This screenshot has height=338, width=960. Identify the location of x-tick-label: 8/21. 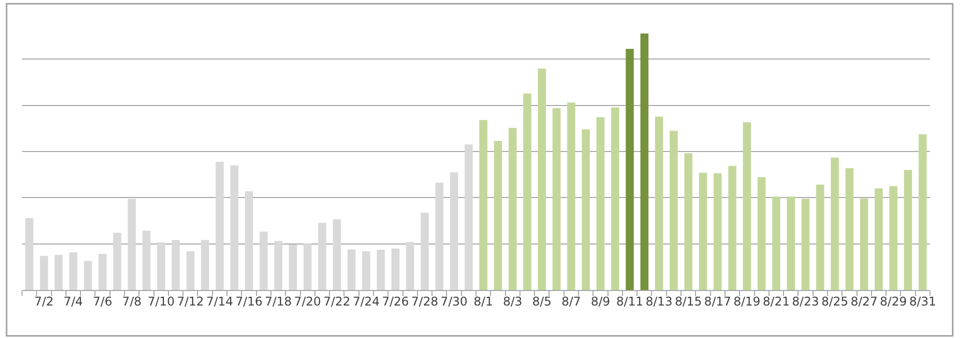
(776, 301).